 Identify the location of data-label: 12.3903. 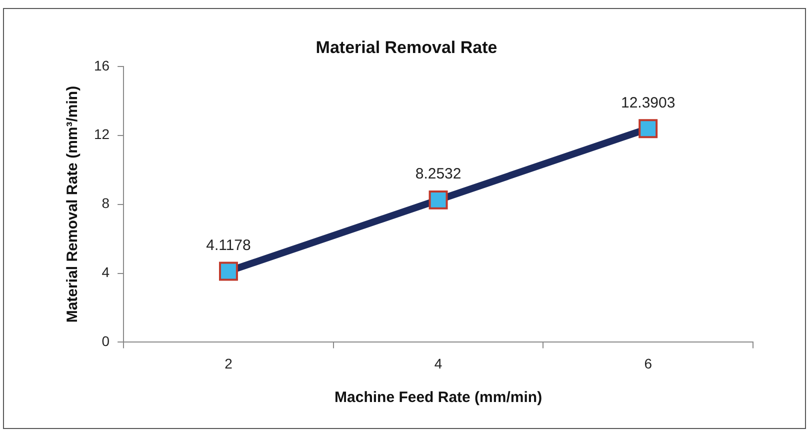
(648, 103).